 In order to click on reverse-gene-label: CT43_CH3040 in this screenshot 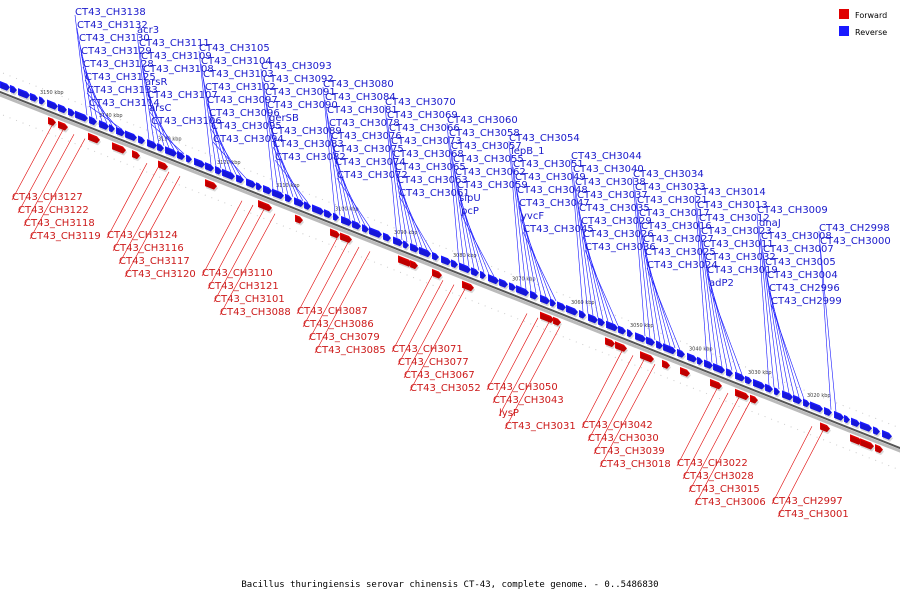, I will do `click(608, 169)`.